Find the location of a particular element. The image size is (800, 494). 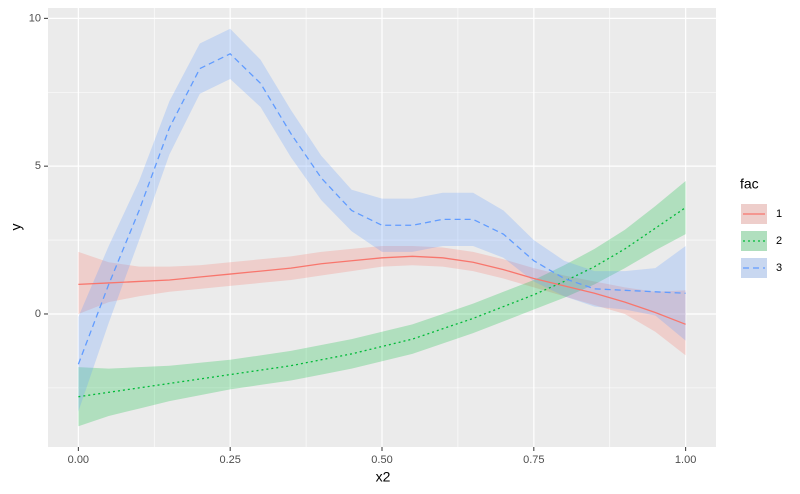

y-tick-label: 5 is located at coordinates (38, 166).